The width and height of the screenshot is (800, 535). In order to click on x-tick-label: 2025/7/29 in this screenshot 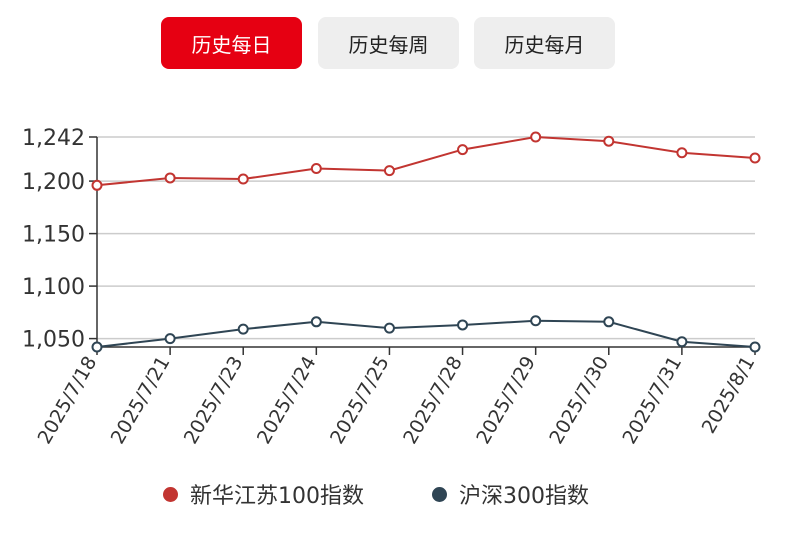, I will do `click(506, 400)`.